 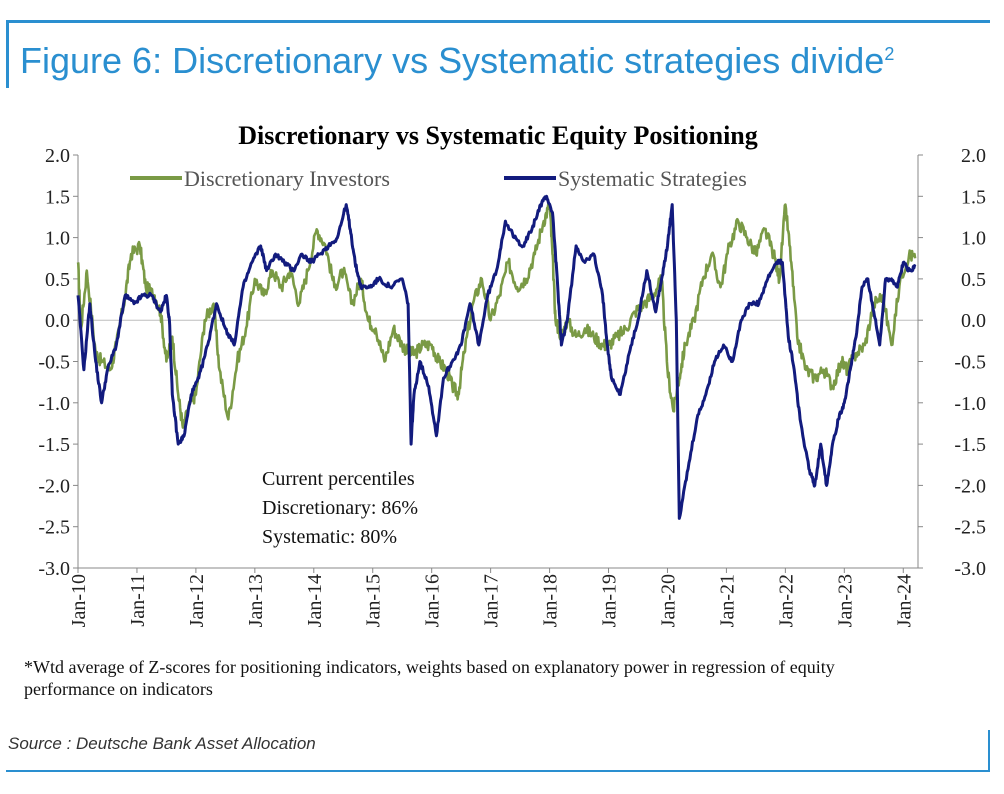 What do you see at coordinates (973, 156) in the screenshot?
I see `y-tick-label-right: 2.0` at bounding box center [973, 156].